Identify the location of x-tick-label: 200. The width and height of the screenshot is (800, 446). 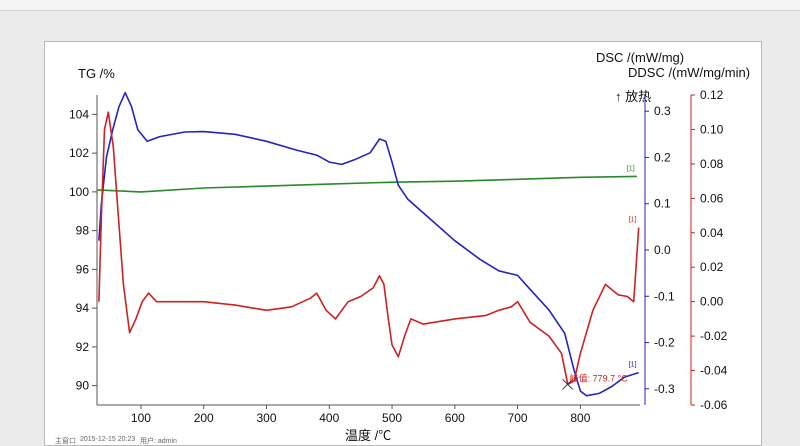
(204, 418).